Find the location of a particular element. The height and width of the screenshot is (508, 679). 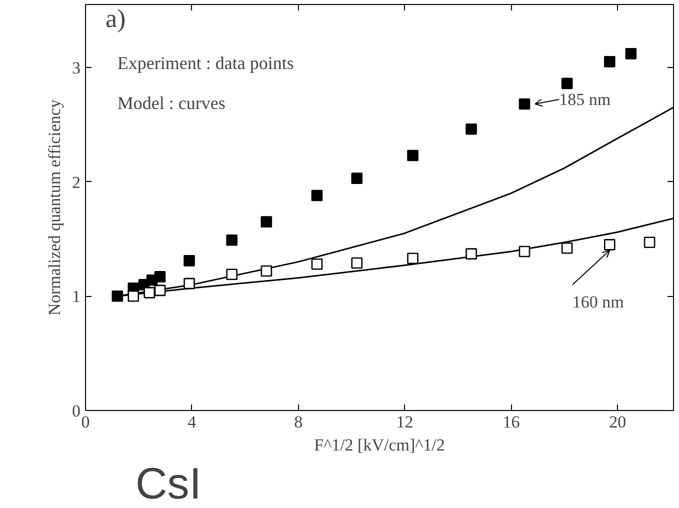

y-tick-label: 2 is located at coordinates (76, 182).